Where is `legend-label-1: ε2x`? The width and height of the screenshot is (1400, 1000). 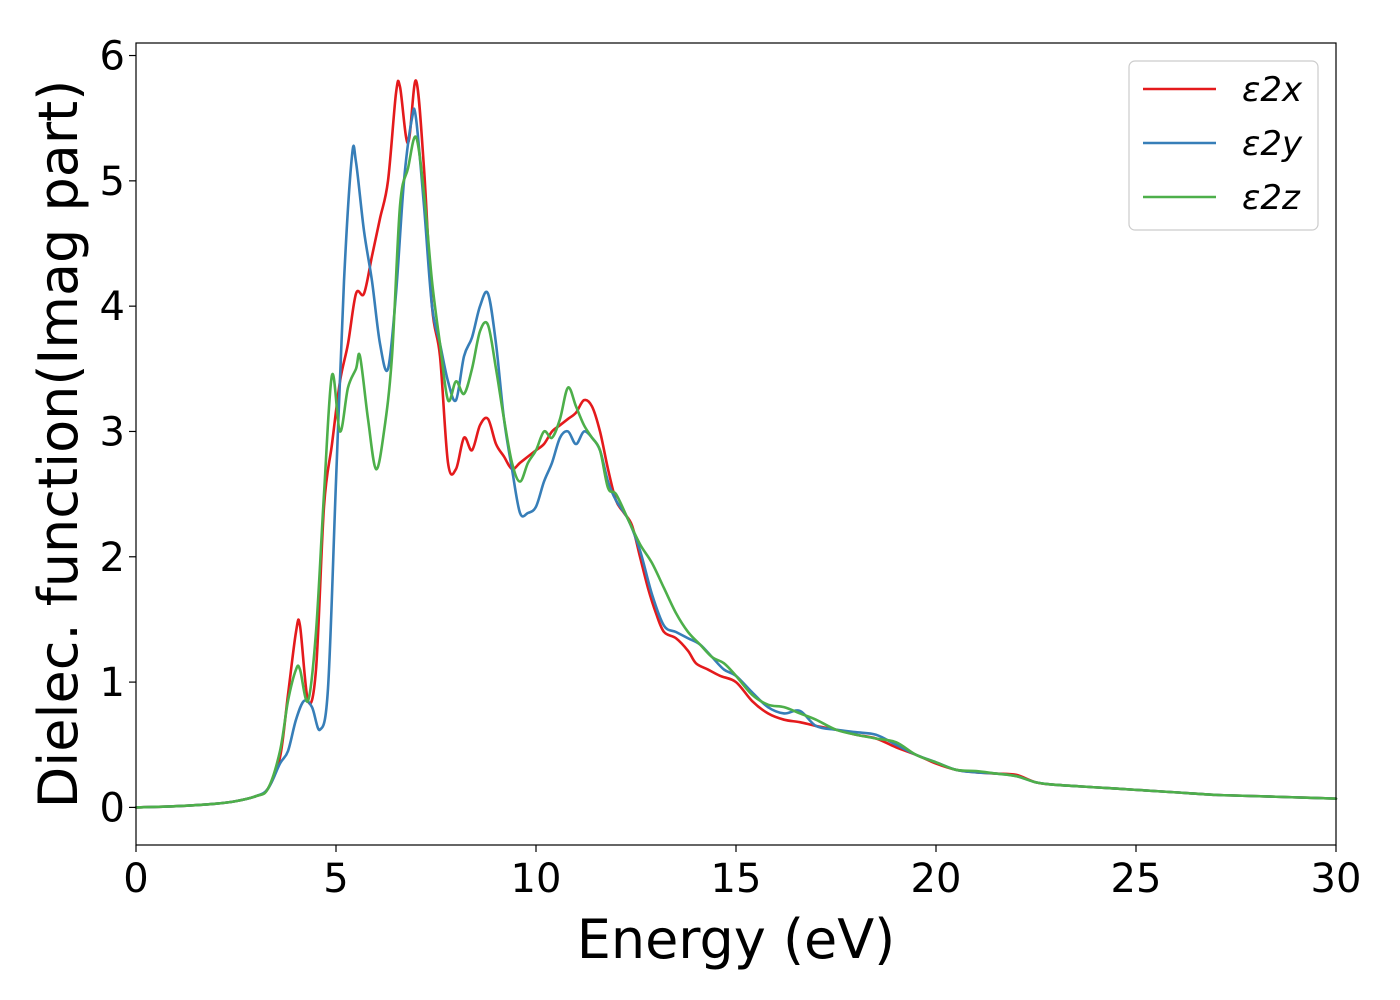
legend-label-1: ε2x is located at coordinates (1272, 90).